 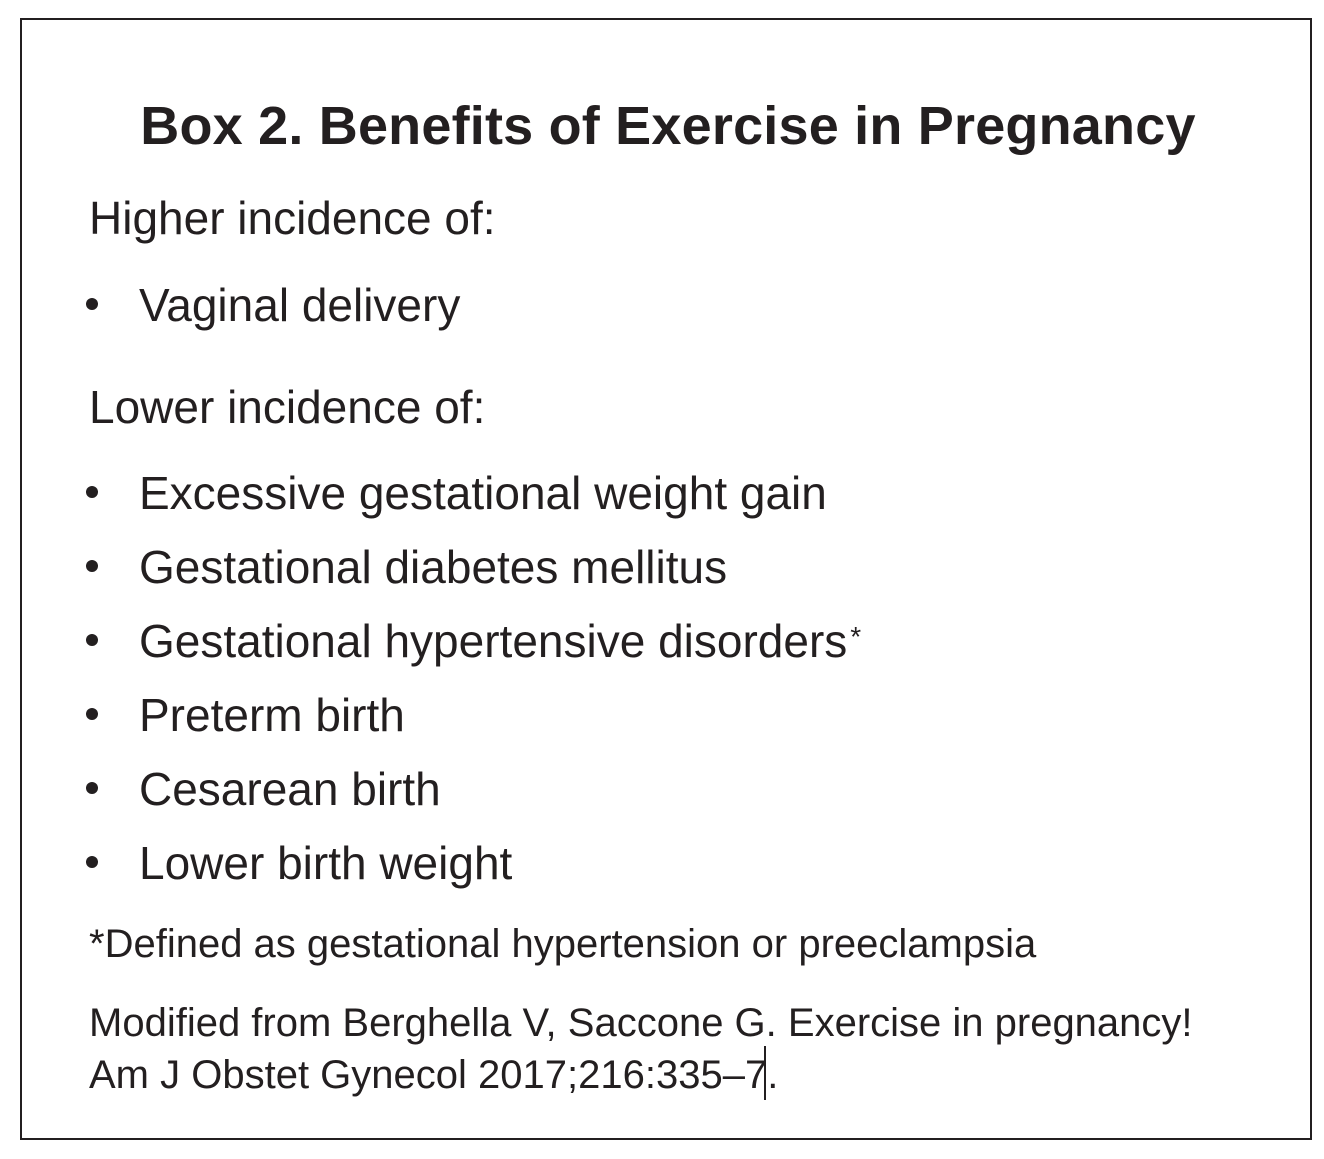 I want to click on footnote-marker: *, so click(x=856, y=636).